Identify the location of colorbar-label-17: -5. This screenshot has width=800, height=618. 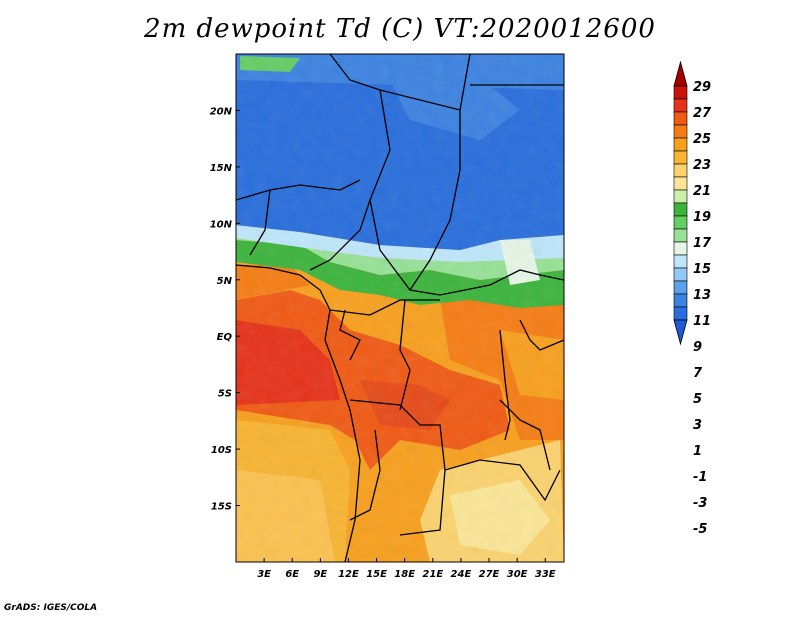
(700, 529).